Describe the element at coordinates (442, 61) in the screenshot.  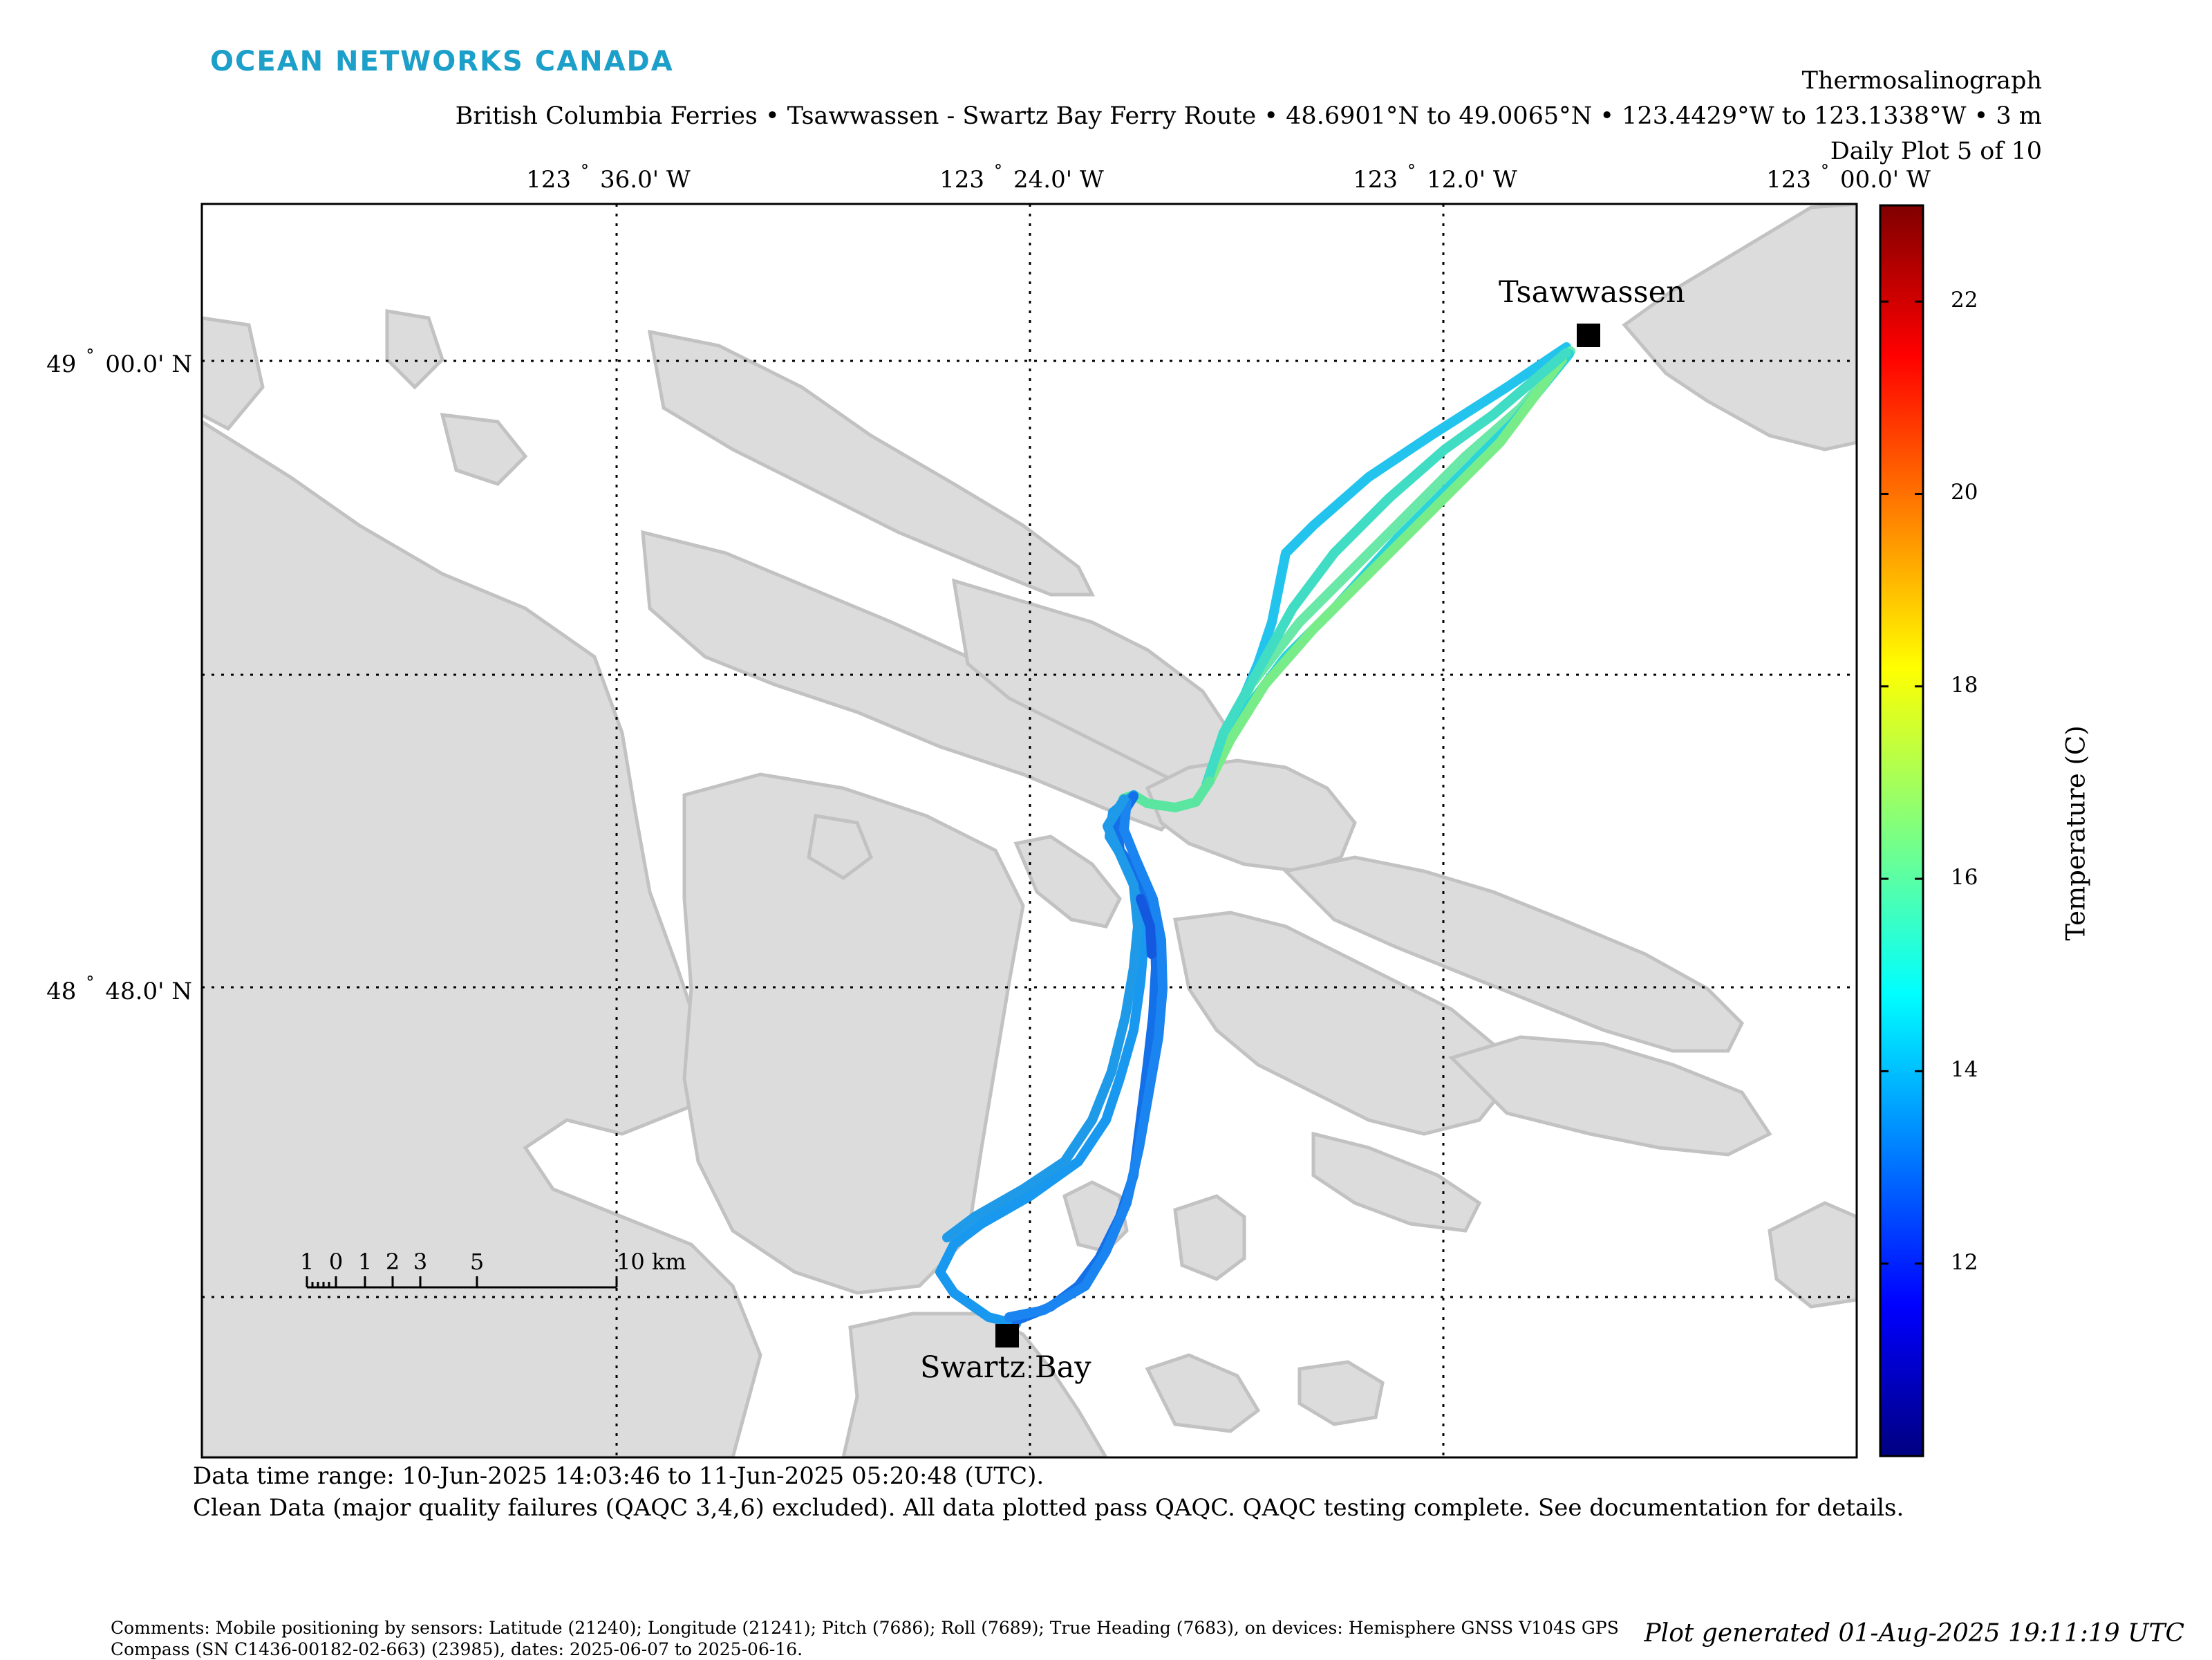
I see `ocean-networks-canada-logo: OCEAN NETWORKS CANADA` at that location.